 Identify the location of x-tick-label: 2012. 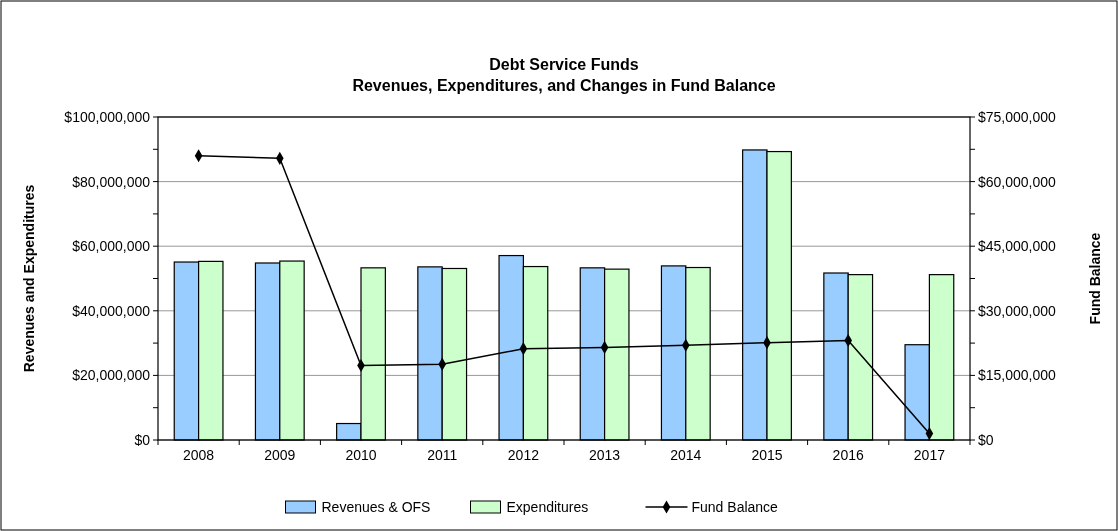
(523, 455).